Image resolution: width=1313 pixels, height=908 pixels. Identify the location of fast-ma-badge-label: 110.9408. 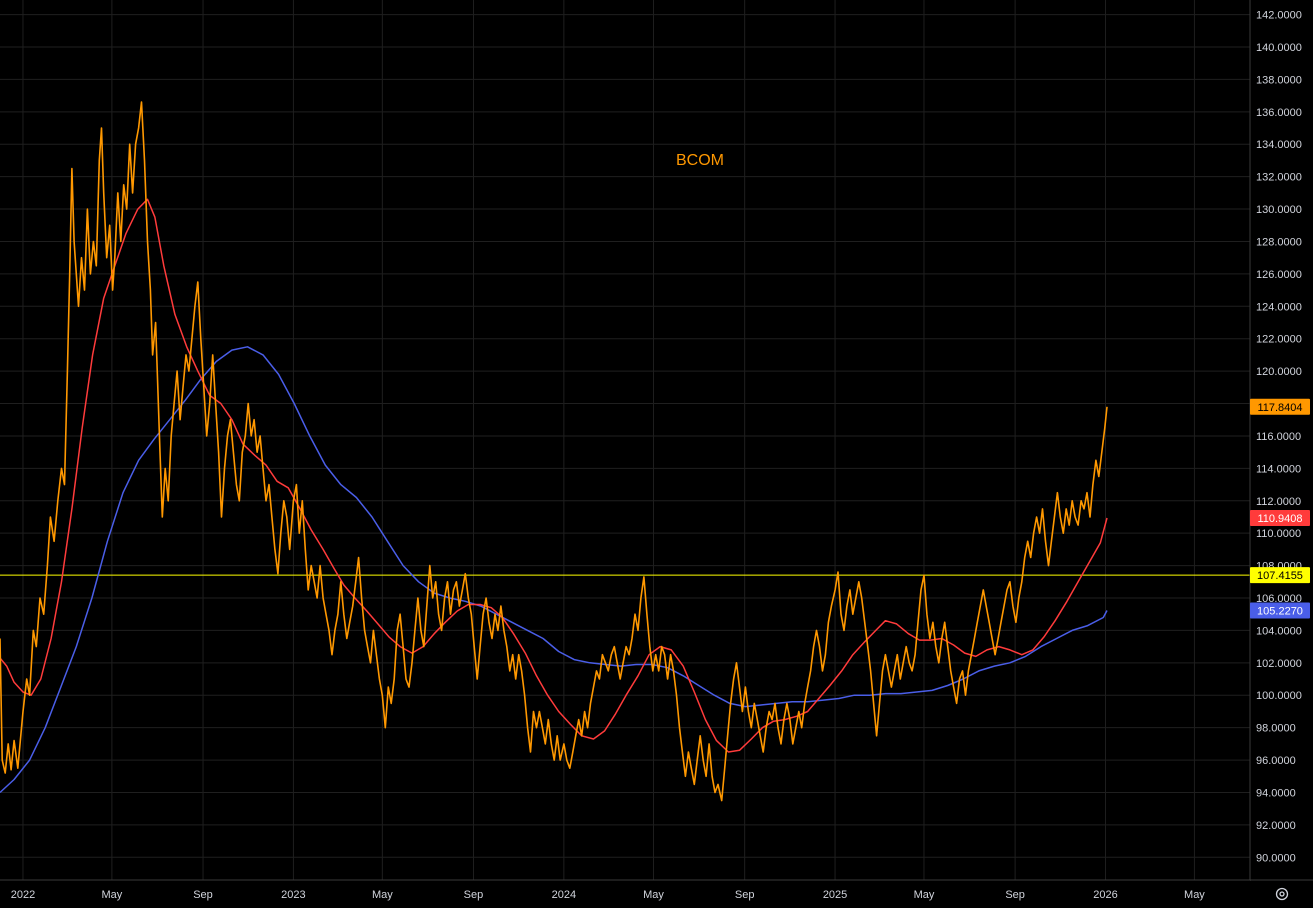
(1279, 519).